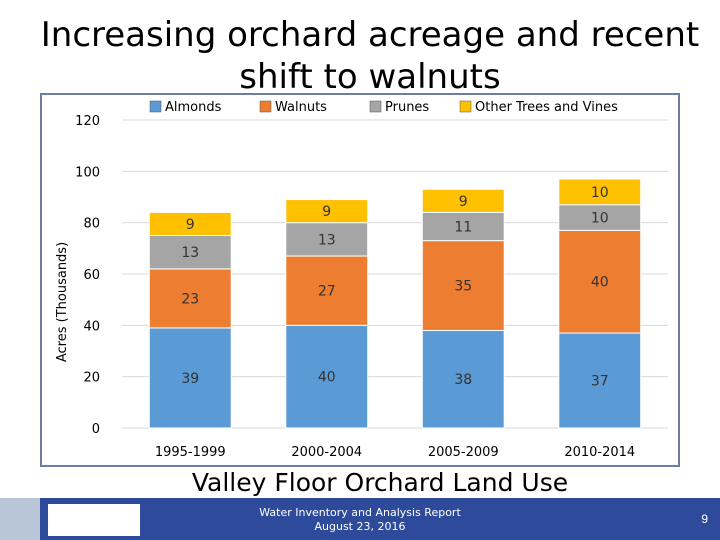 The height and width of the screenshot is (540, 720). What do you see at coordinates (20, 519) in the screenshot?
I see `butte-county-logo` at bounding box center [20, 519].